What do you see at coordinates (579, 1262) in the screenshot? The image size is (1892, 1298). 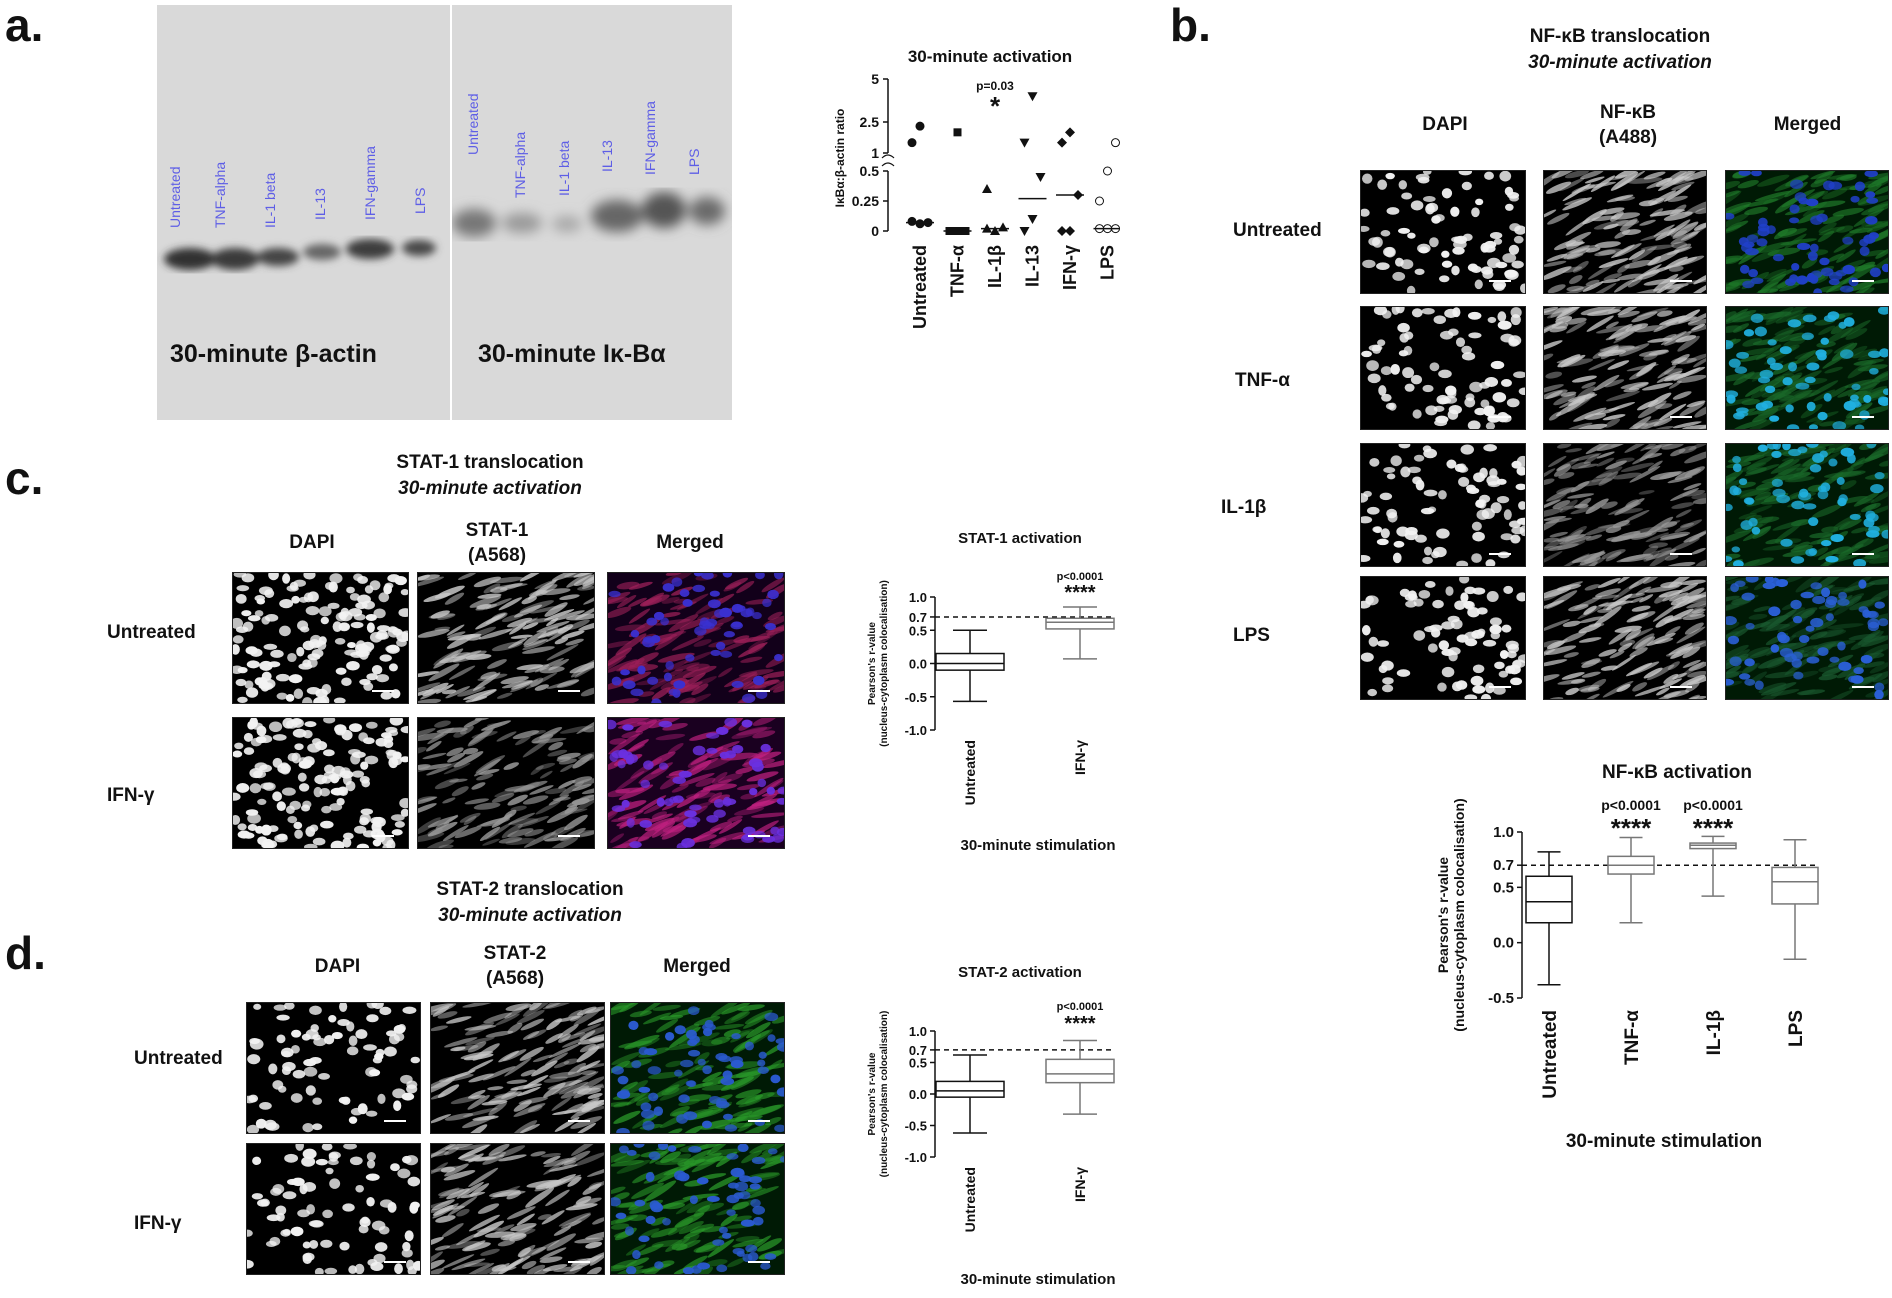 I see `scale-bar` at bounding box center [579, 1262].